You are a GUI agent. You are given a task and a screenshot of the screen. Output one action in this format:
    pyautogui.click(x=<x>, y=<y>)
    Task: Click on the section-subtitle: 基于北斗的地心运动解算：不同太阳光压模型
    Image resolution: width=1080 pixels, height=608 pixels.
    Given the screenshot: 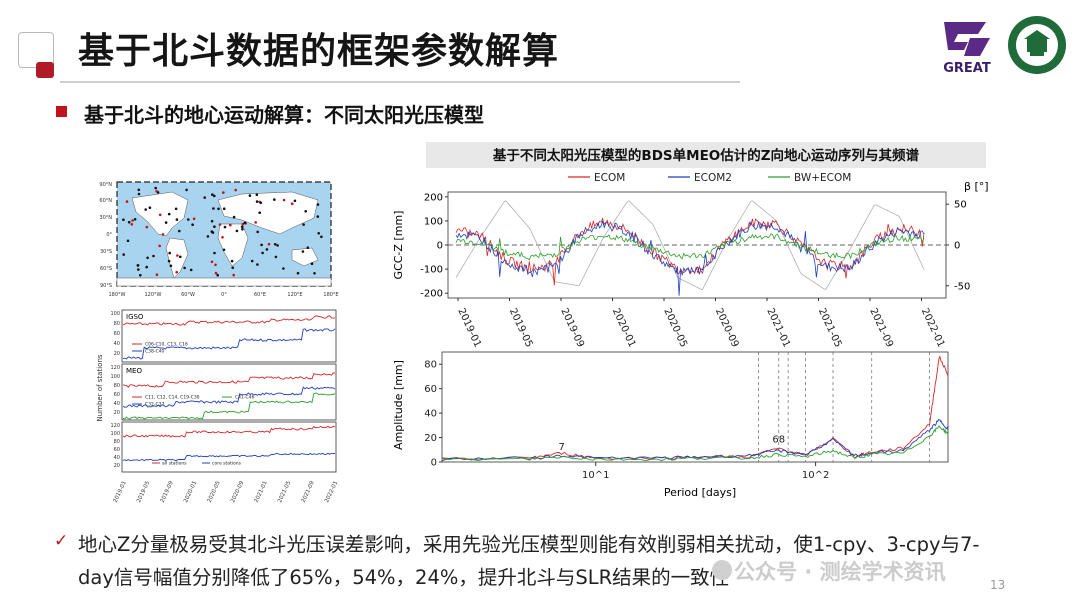 What is the action you would take?
    pyautogui.click(x=284, y=115)
    